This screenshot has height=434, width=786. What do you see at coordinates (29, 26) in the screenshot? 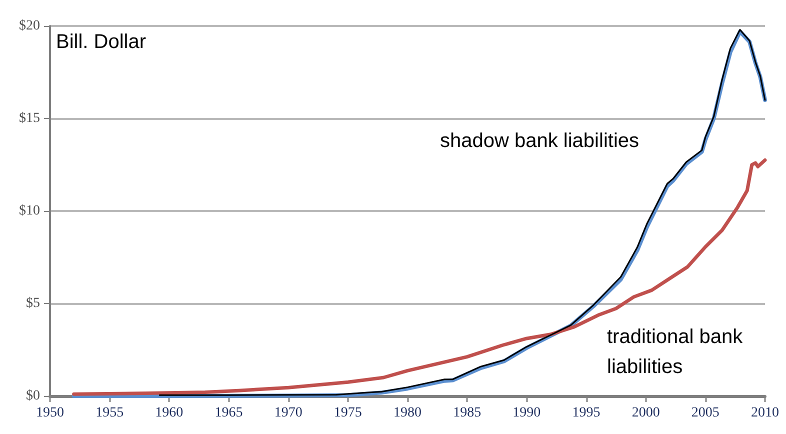
I see `y-tick-label: $20` at bounding box center [29, 26].